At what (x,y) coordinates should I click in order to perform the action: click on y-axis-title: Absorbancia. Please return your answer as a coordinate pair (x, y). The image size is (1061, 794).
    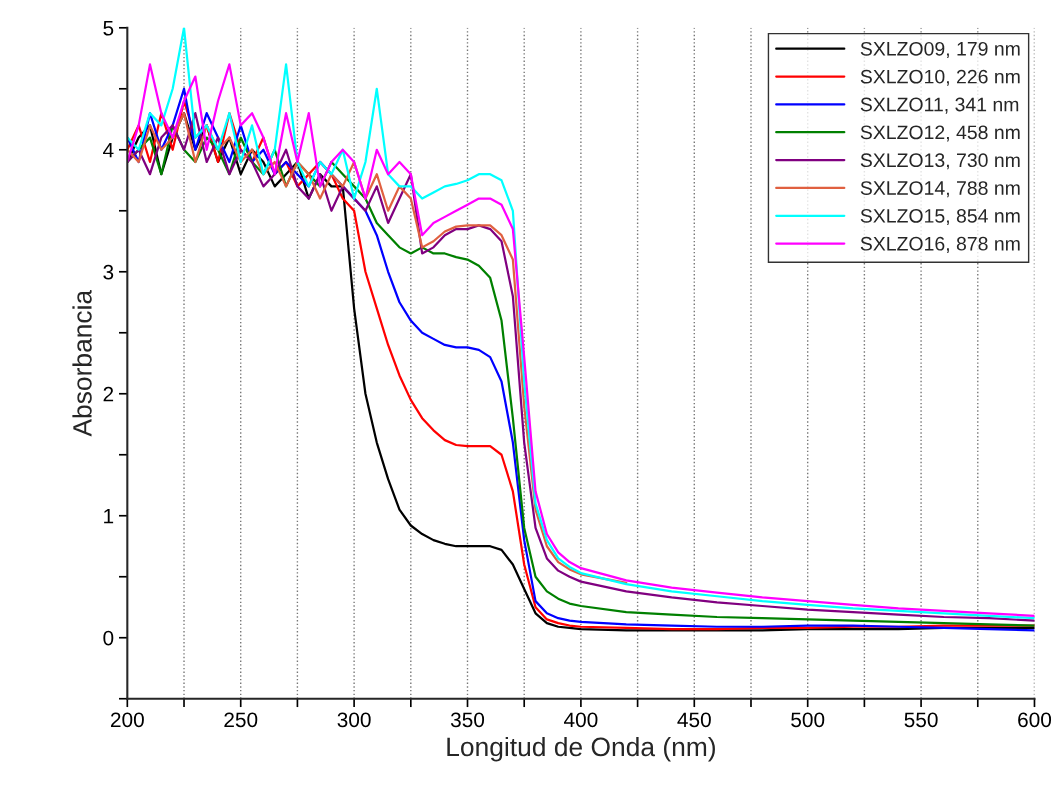
    Looking at the image, I should click on (82, 363).